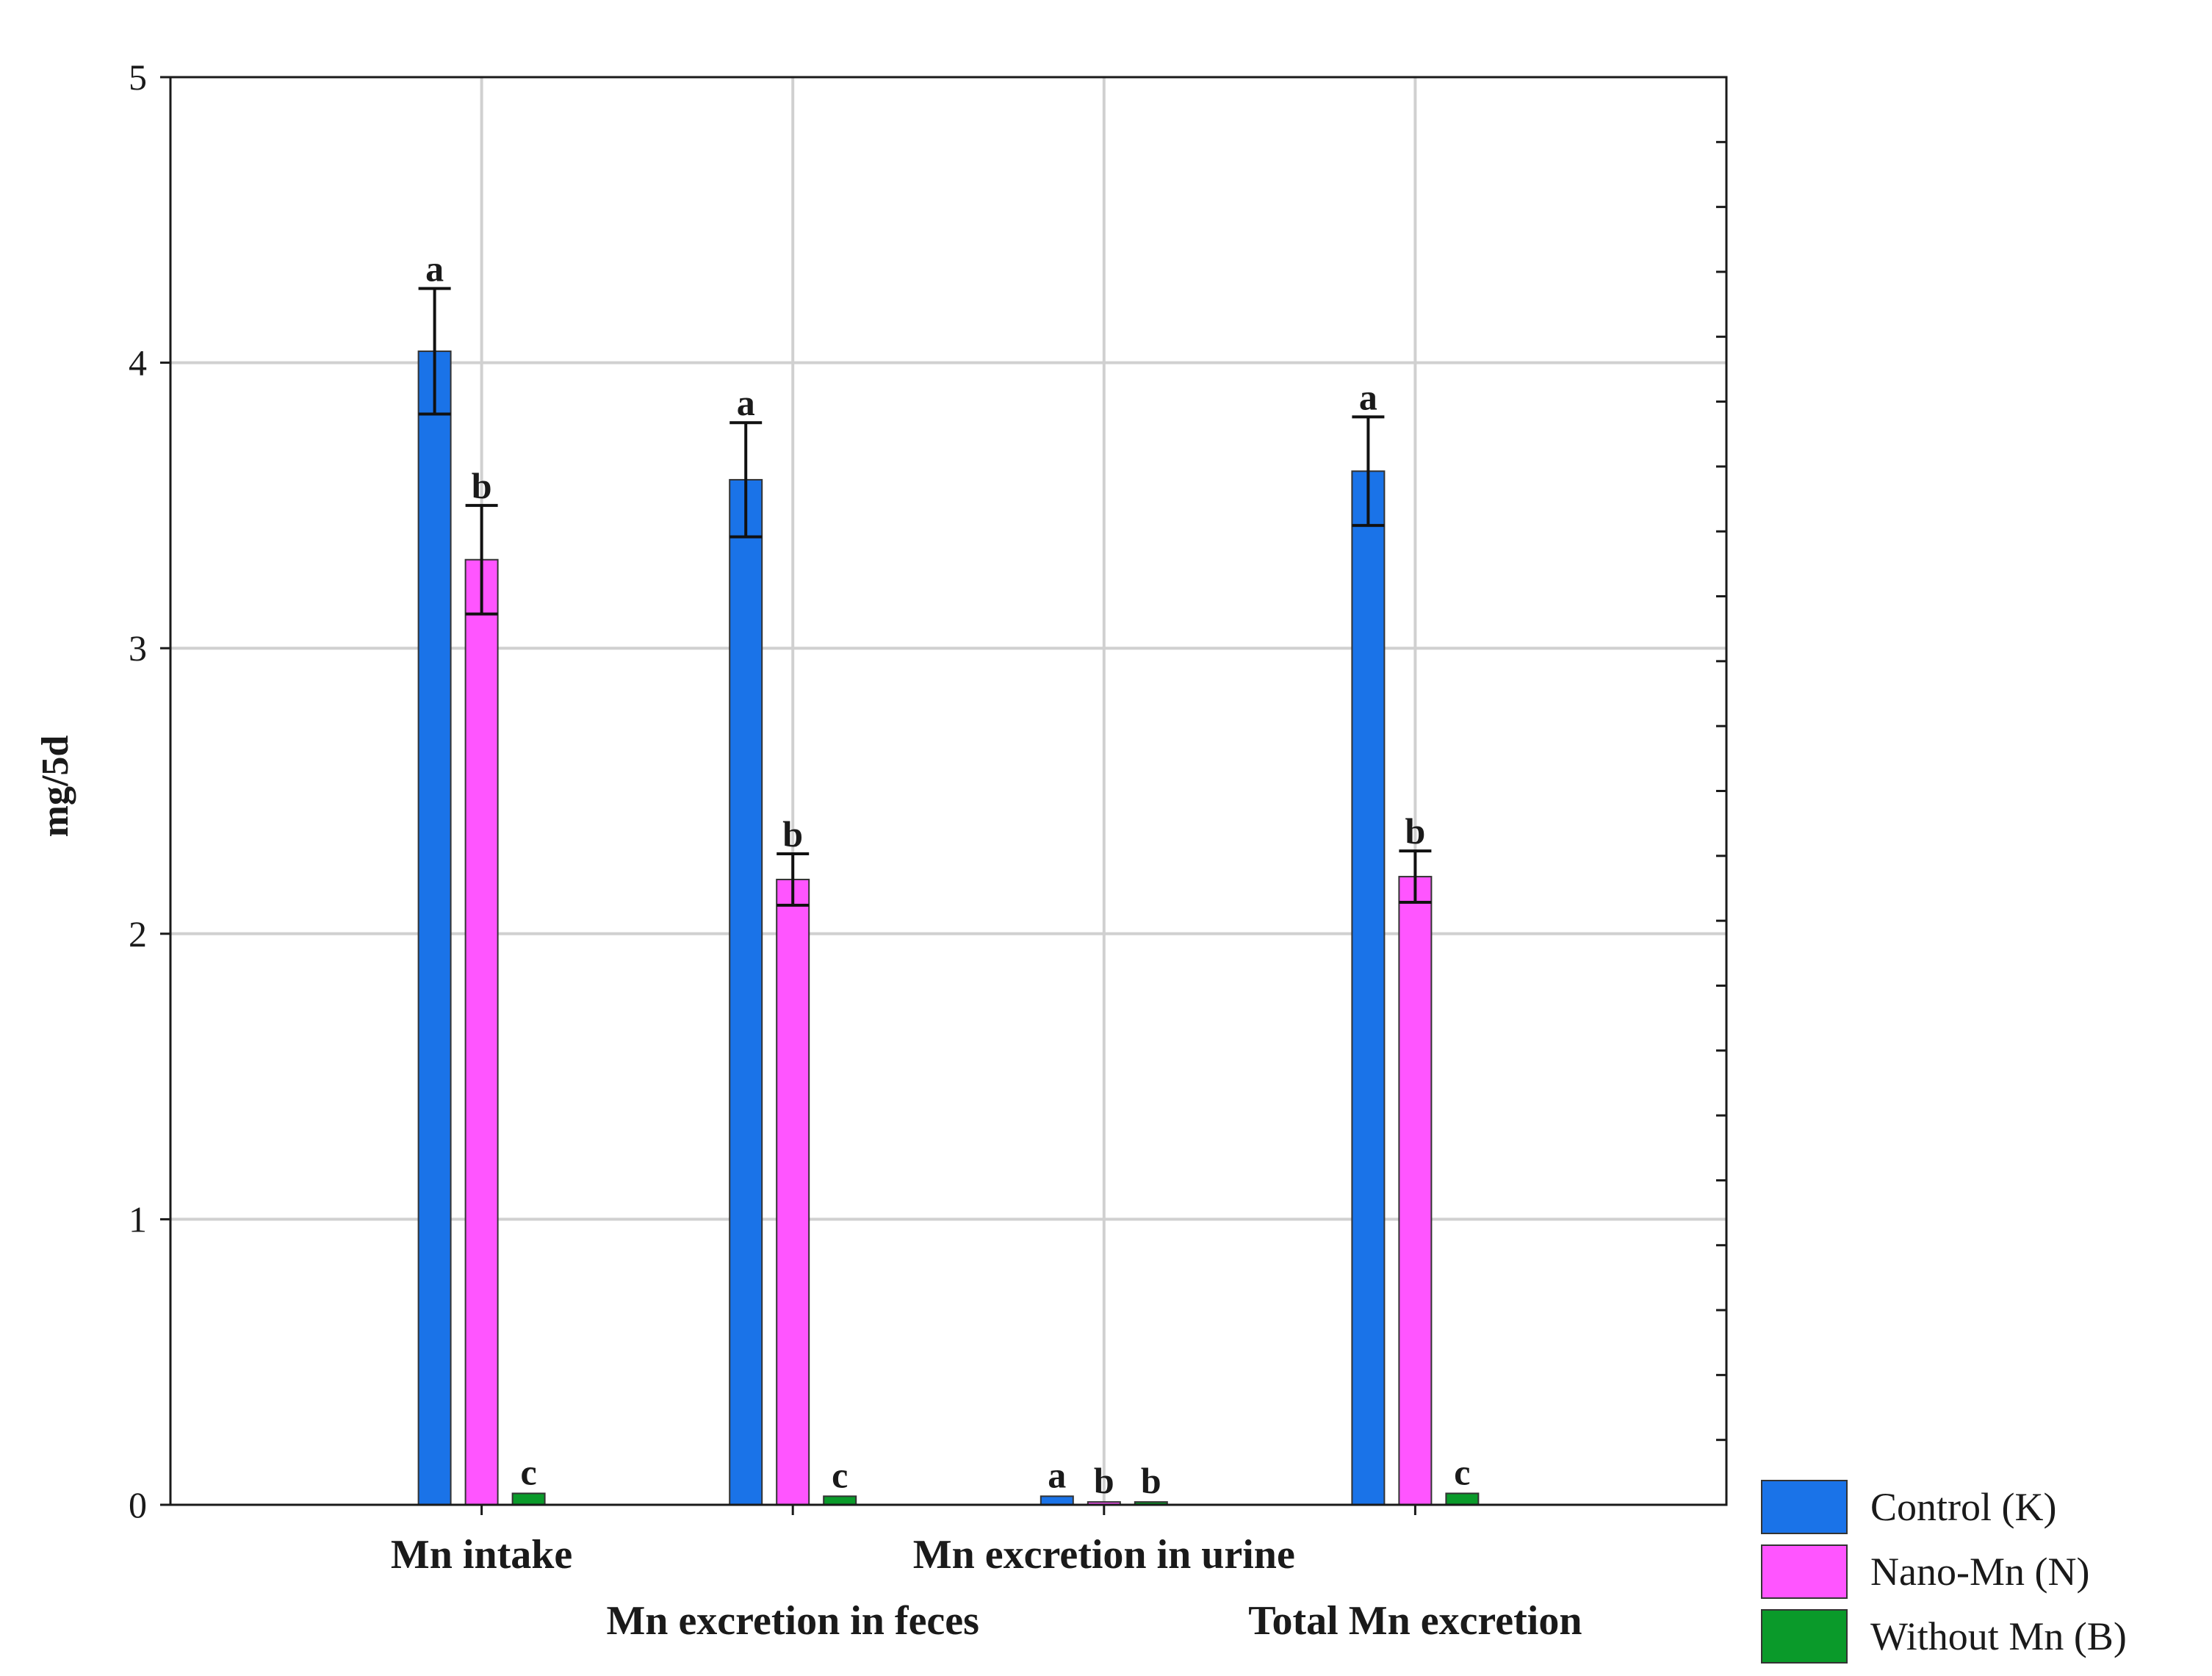 The image size is (2212, 1676). Describe the element at coordinates (481, 1555) in the screenshot. I see `category-label: Mn intake` at that location.